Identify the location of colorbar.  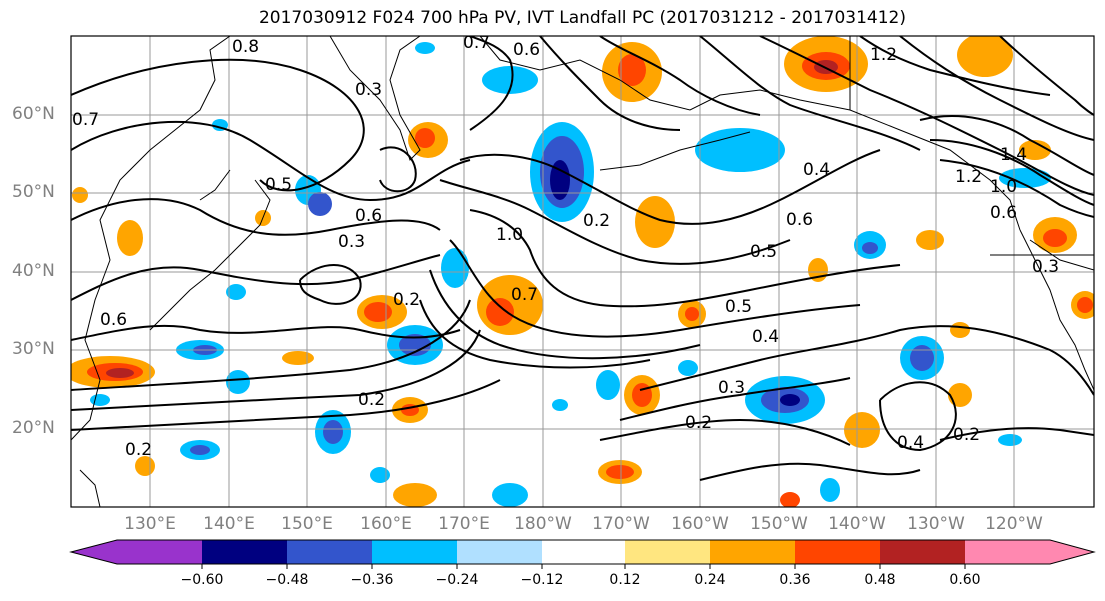
(582, 554).